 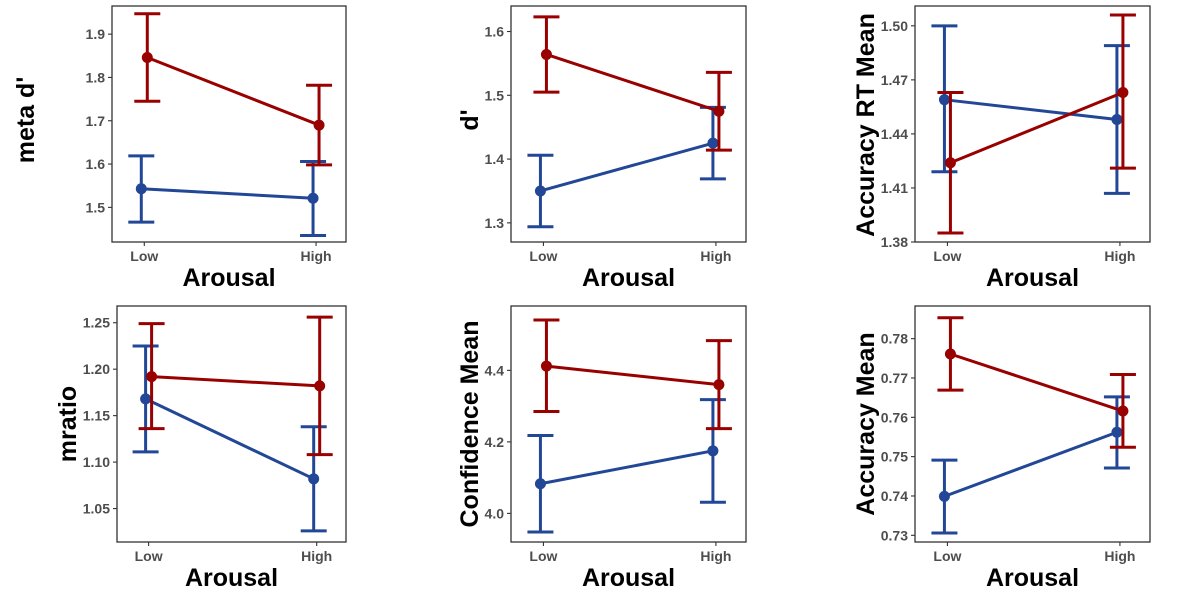 I want to click on y-tick-label: 0.77, so click(x=894, y=378).